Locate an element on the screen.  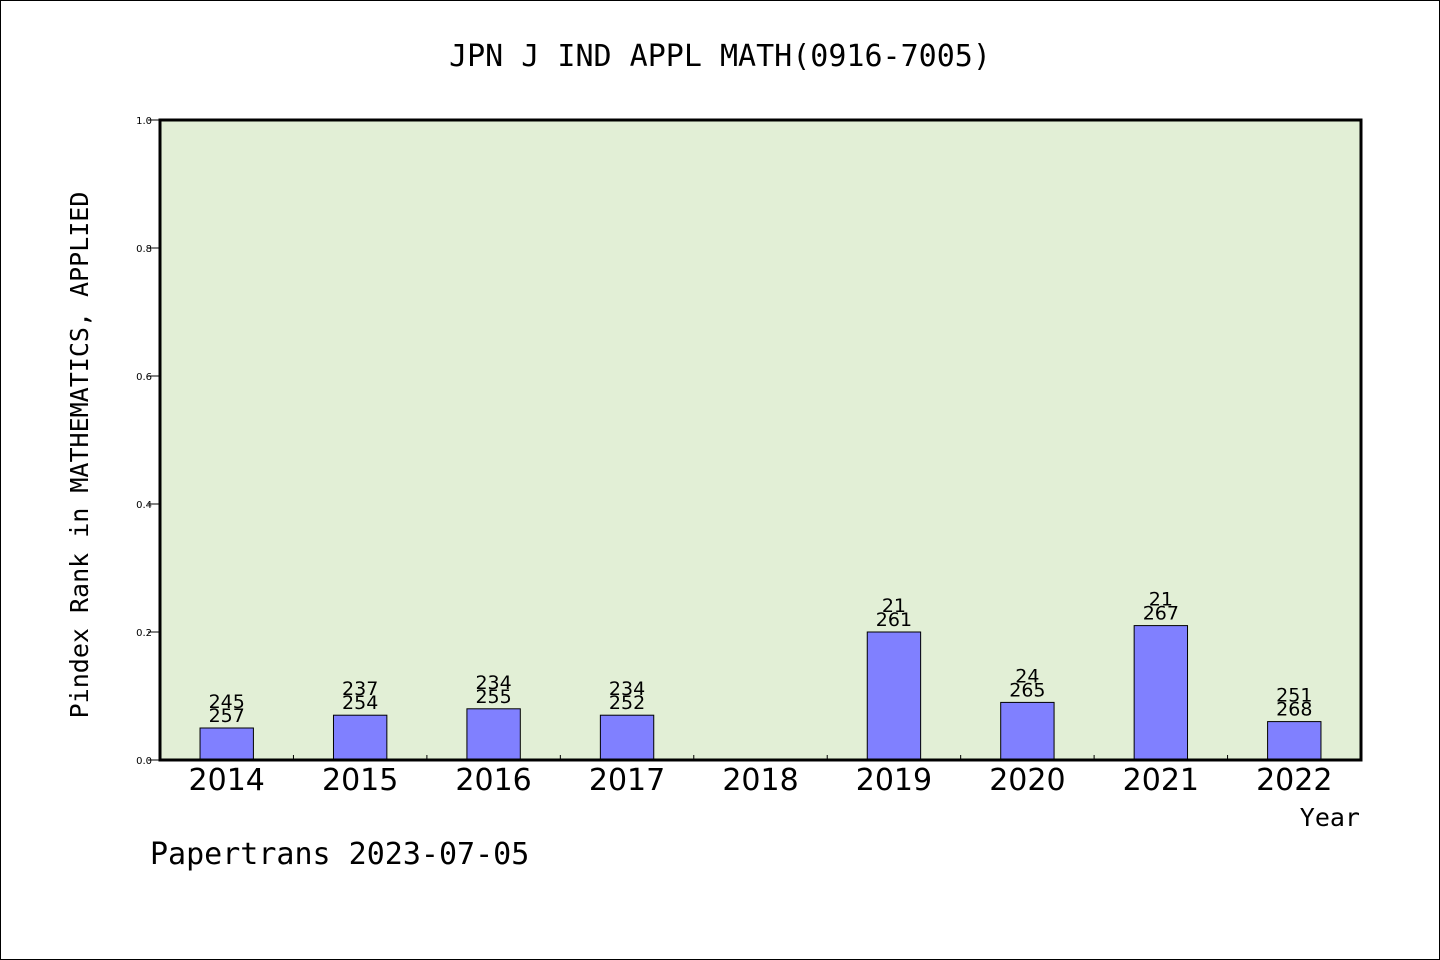
y-tick-label: 0.8 is located at coordinates (144, 249).